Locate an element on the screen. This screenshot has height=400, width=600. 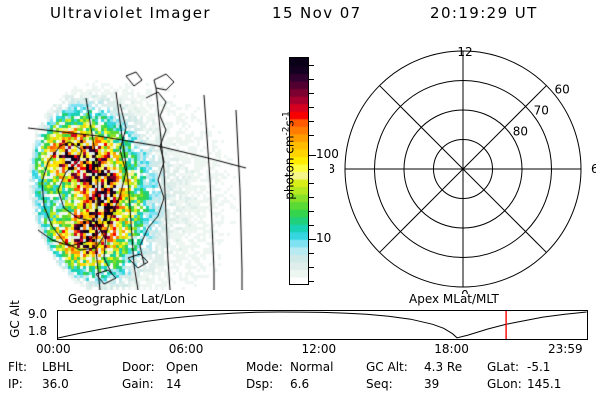
status-value: Open is located at coordinates (182, 367).